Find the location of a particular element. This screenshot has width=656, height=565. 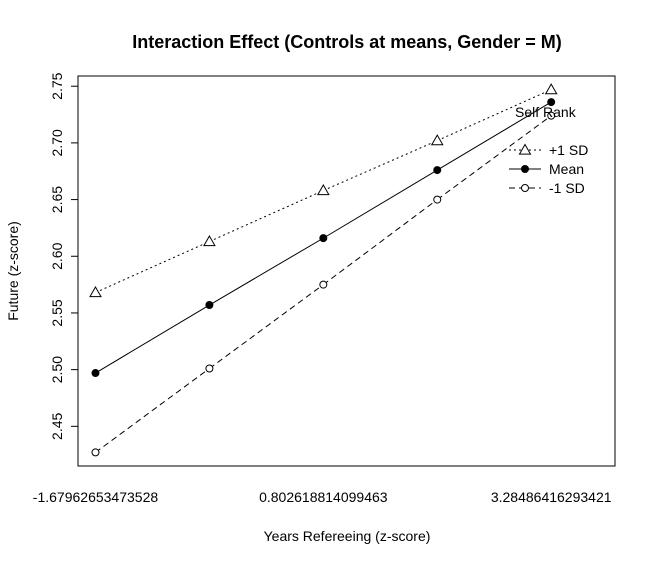

x-tick-label: 3.28486416293421 is located at coordinates (551, 497).